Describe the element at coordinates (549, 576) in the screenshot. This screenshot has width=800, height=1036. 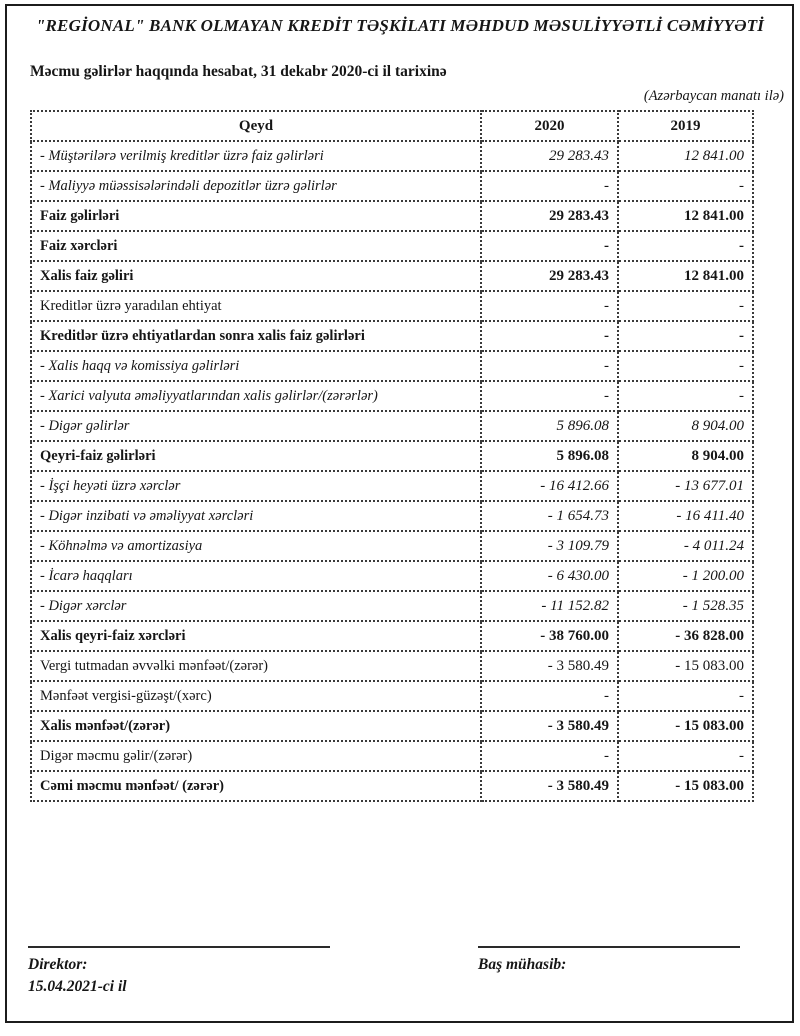
I see `value-2020: - 6 430.00` at that location.